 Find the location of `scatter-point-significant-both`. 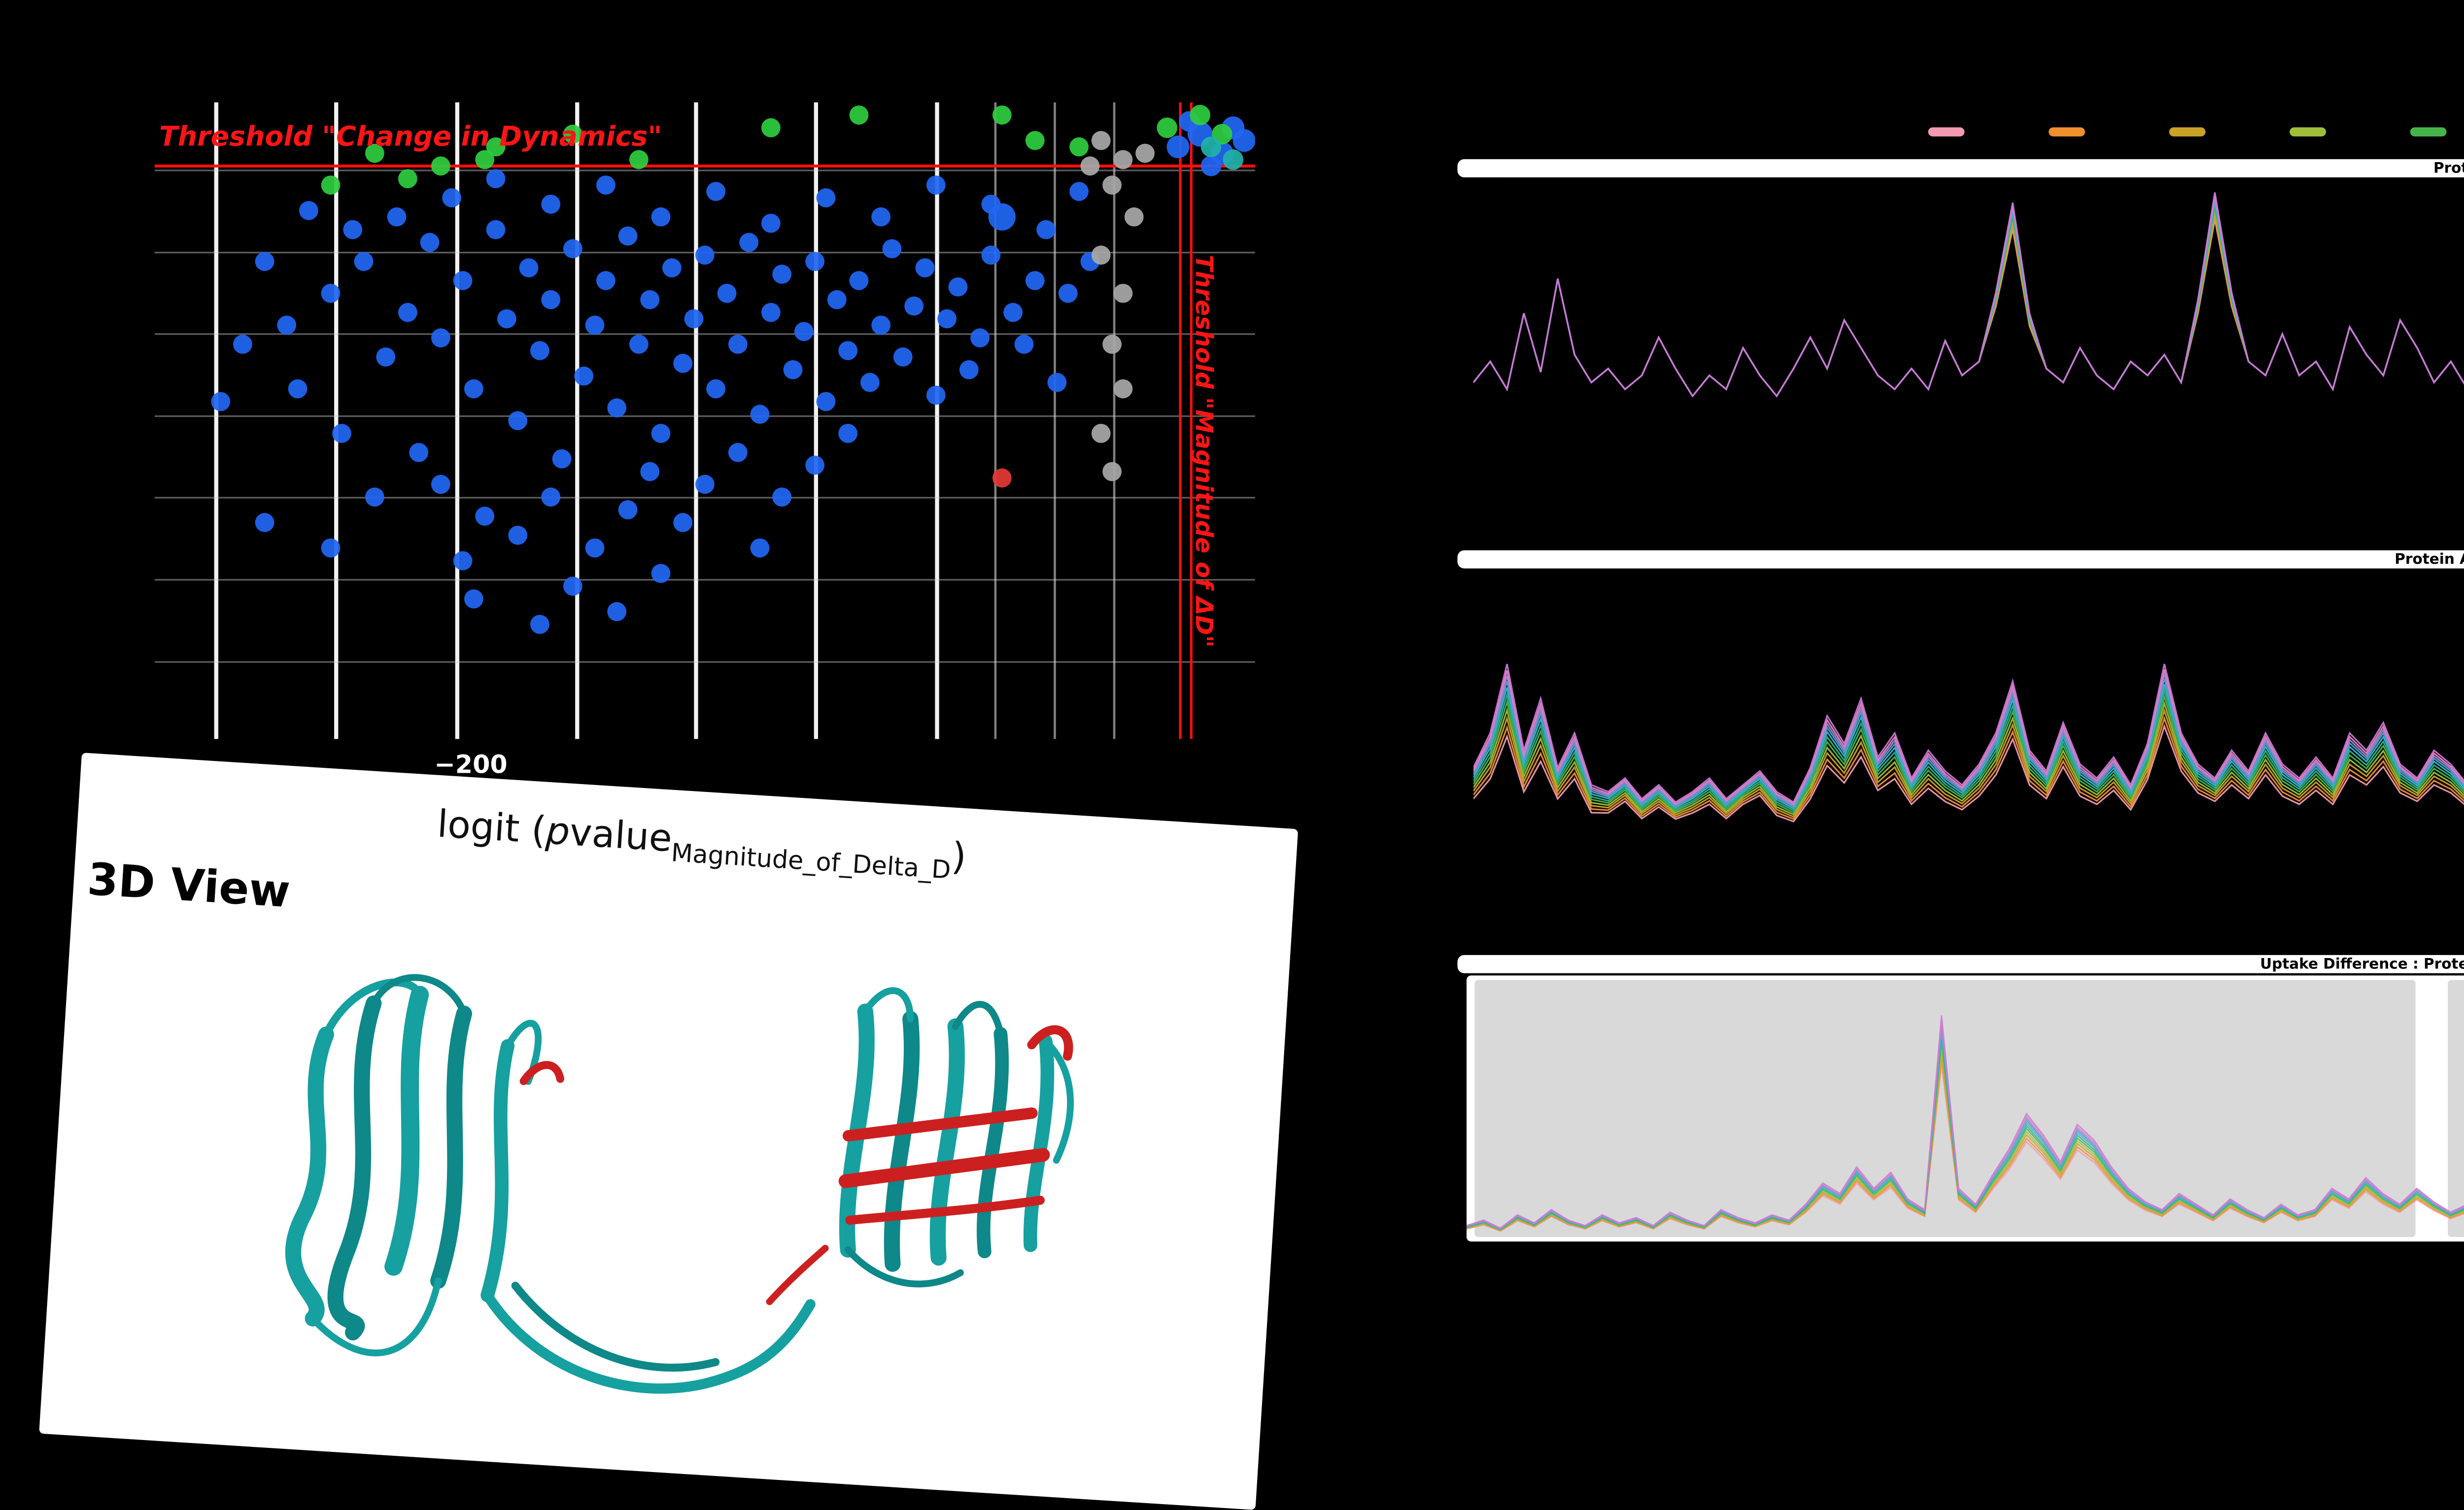

scatter-point-significant-both is located at coordinates (1002, 478).